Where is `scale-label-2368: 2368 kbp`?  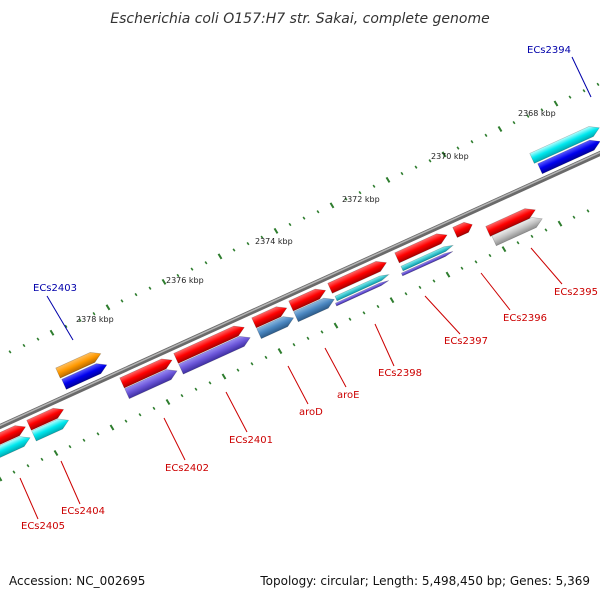 scale-label-2368: 2368 kbp is located at coordinates (537, 113).